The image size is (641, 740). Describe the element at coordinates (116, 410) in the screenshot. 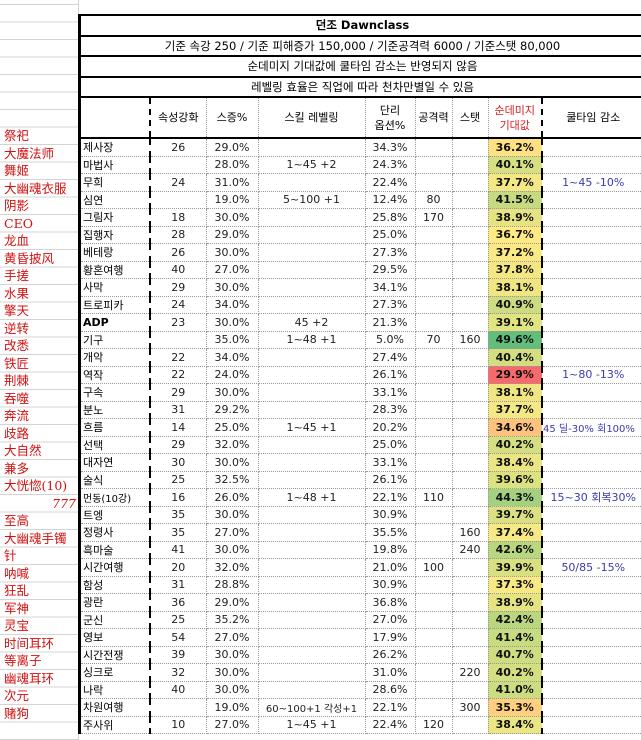

I see `cell-name: 분노` at that location.